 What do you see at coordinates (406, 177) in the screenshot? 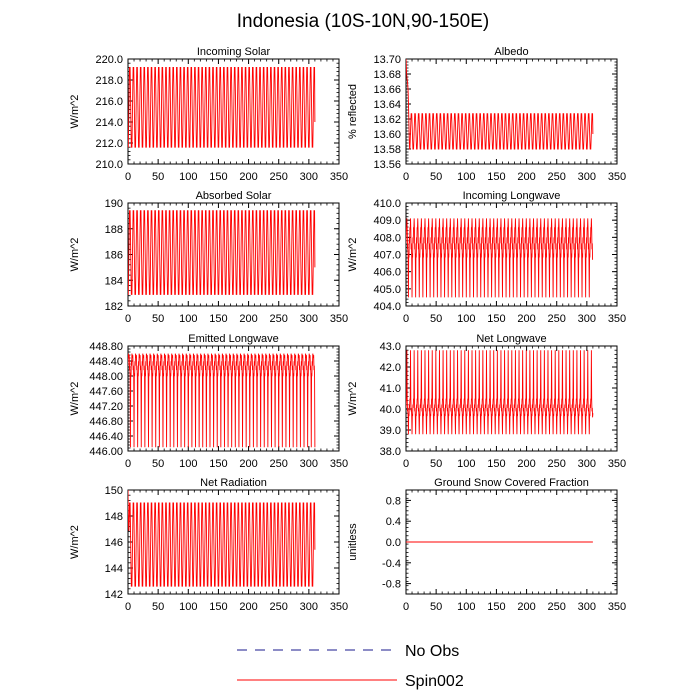
I see `albedo-xtick-label-0: 0` at bounding box center [406, 177].